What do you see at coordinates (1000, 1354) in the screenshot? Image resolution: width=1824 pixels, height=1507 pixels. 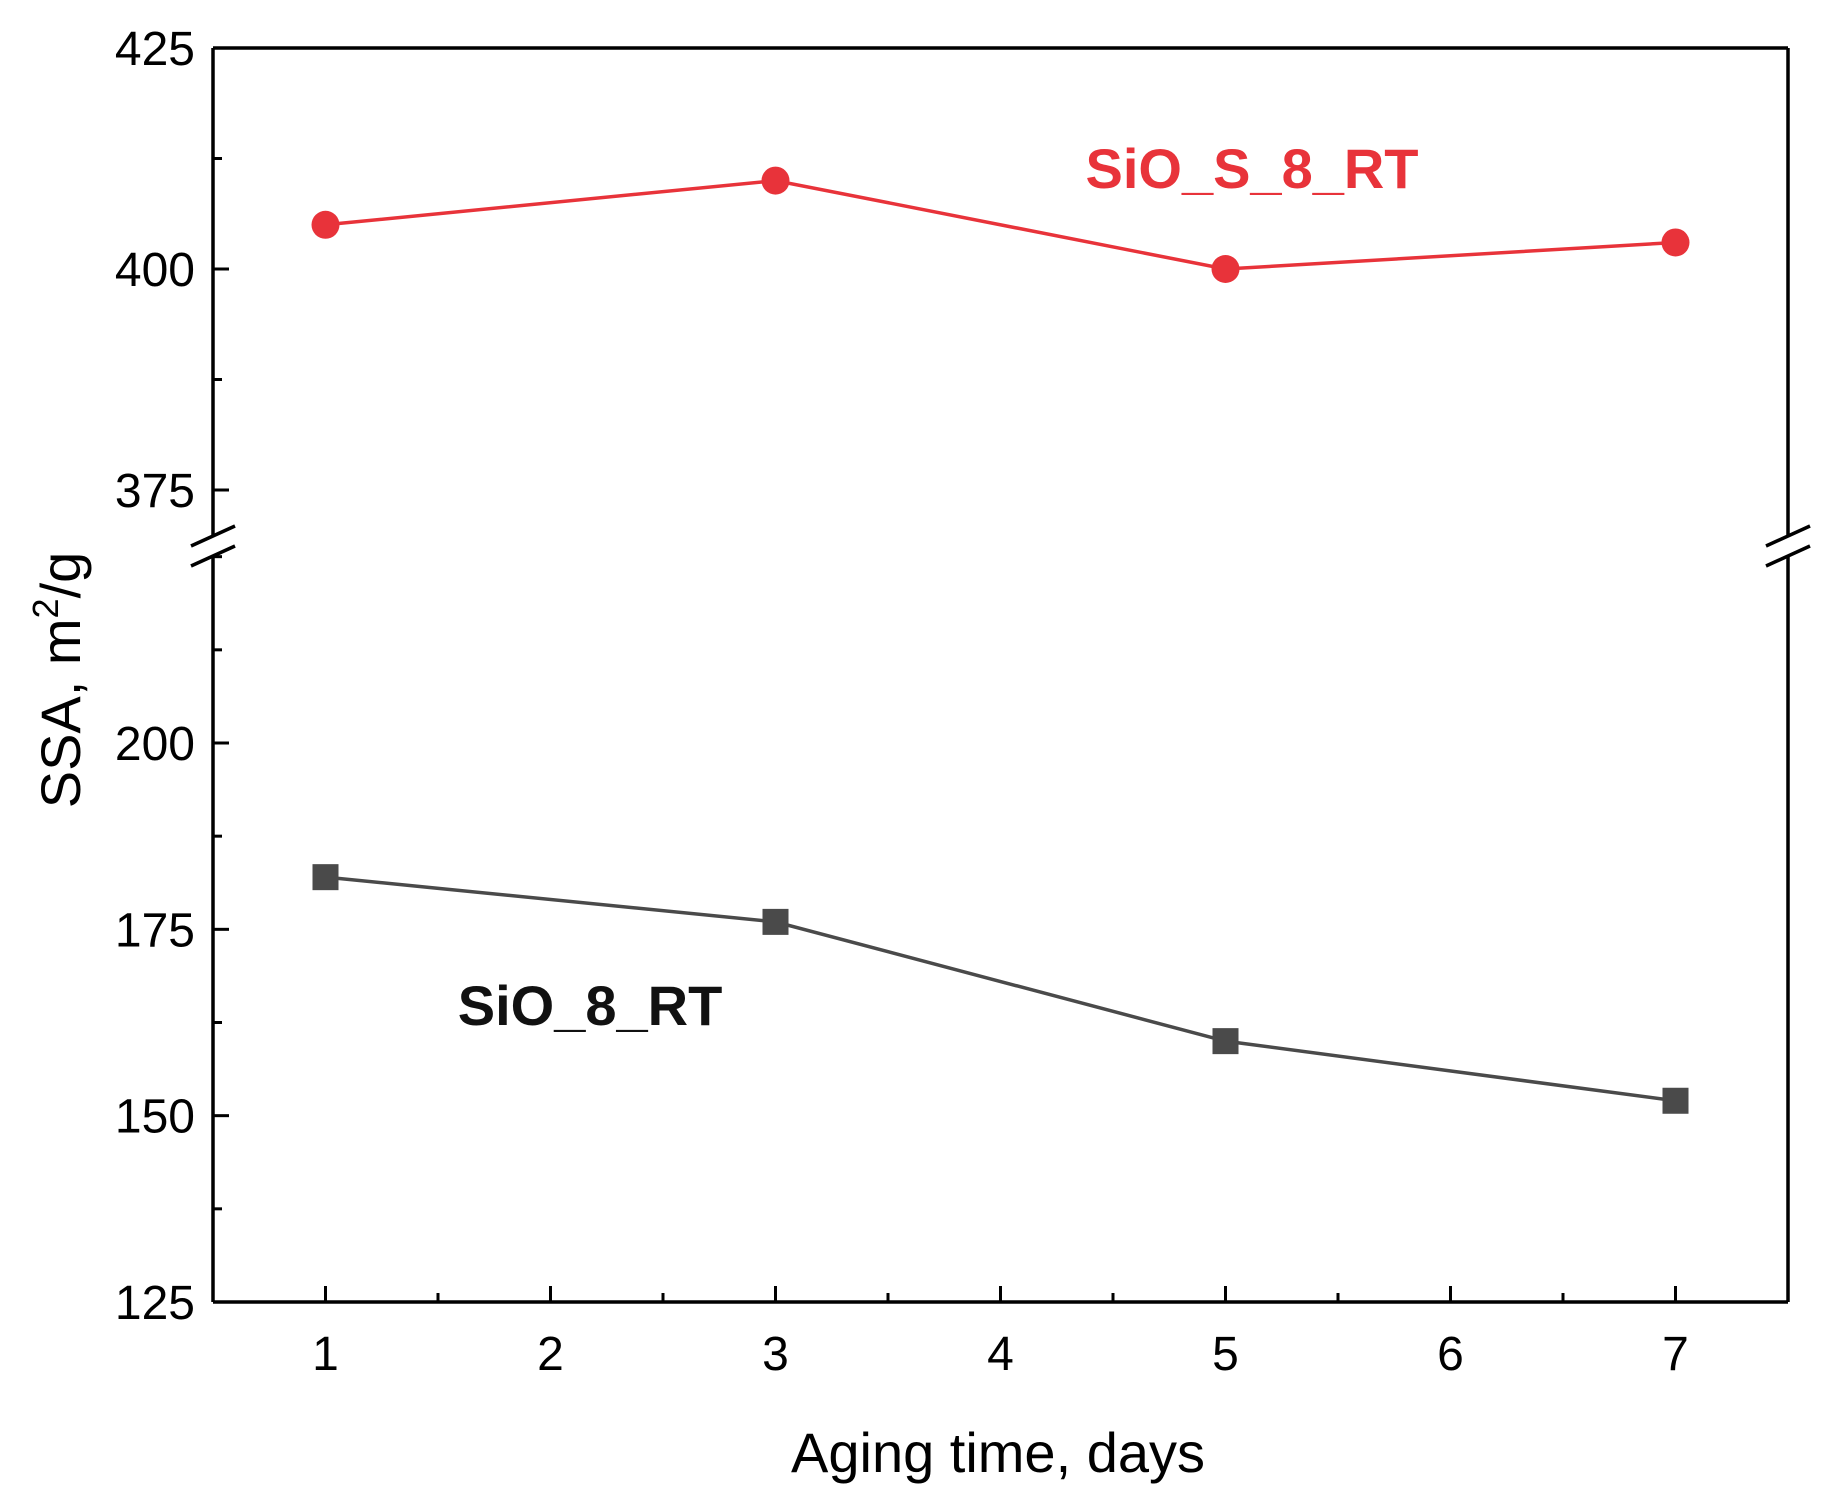 I see `x-tick-label: 4` at bounding box center [1000, 1354].